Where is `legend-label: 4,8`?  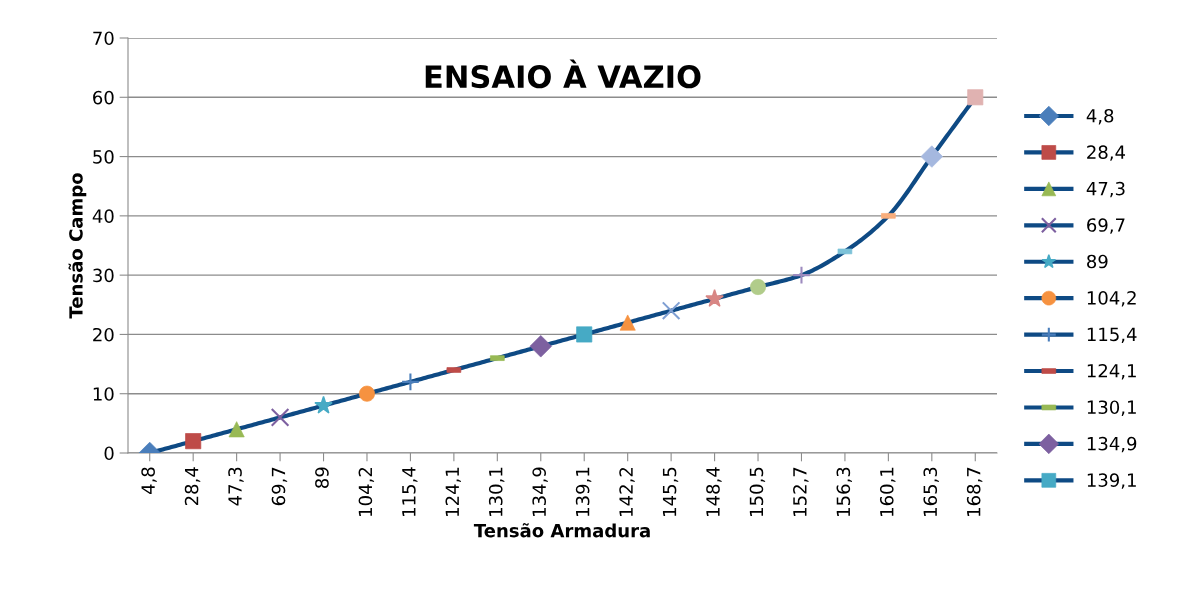
legend-label: 4,8 is located at coordinates (1100, 116).